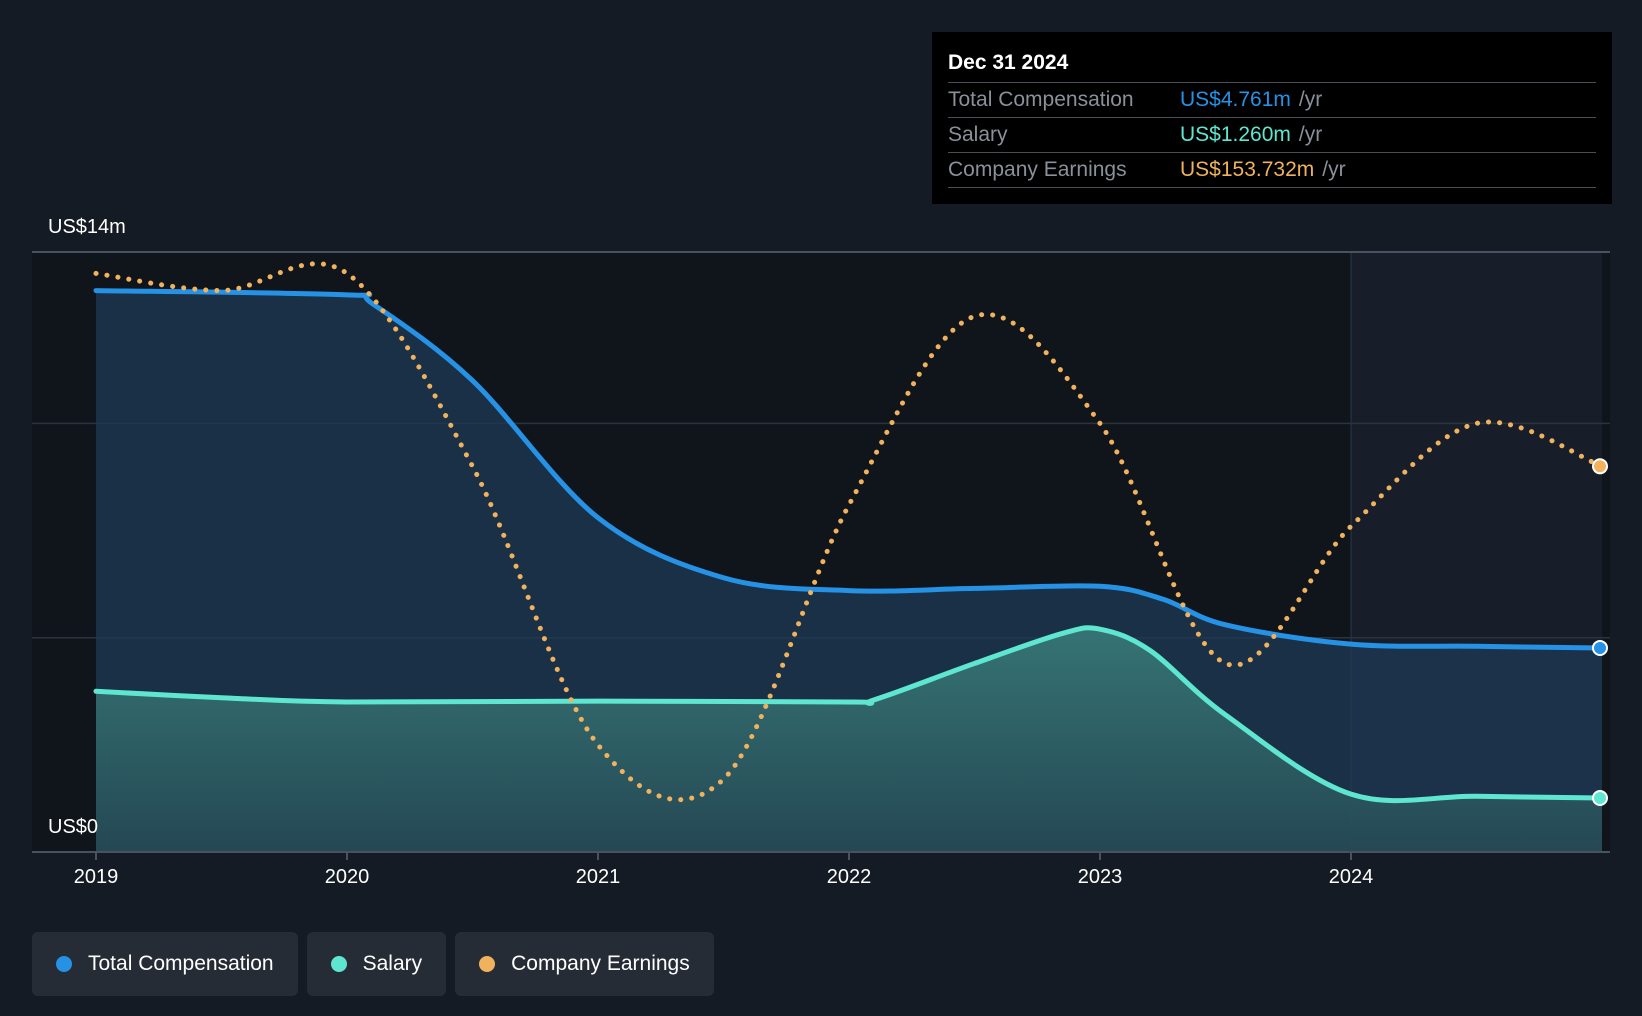  Describe the element at coordinates (1235, 134) in the screenshot. I see `tooltip-value: US$1.260m` at that location.